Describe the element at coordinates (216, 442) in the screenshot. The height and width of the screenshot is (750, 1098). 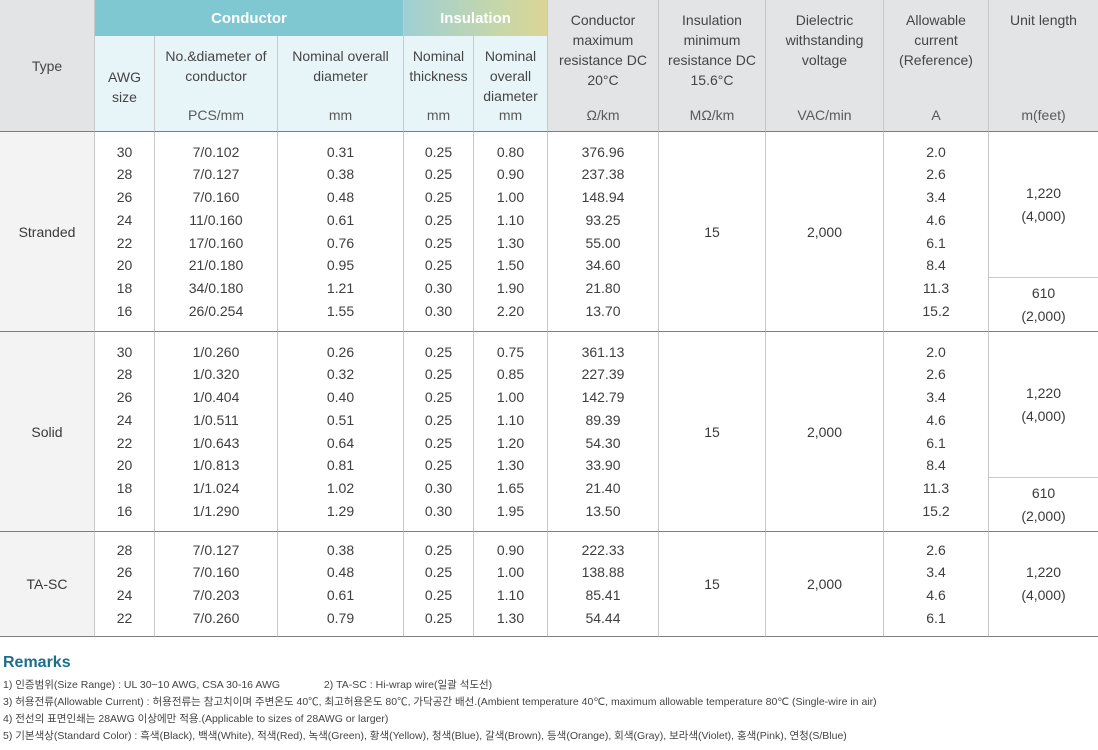
I see `solid-conductor-value: 1/0.643` at that location.